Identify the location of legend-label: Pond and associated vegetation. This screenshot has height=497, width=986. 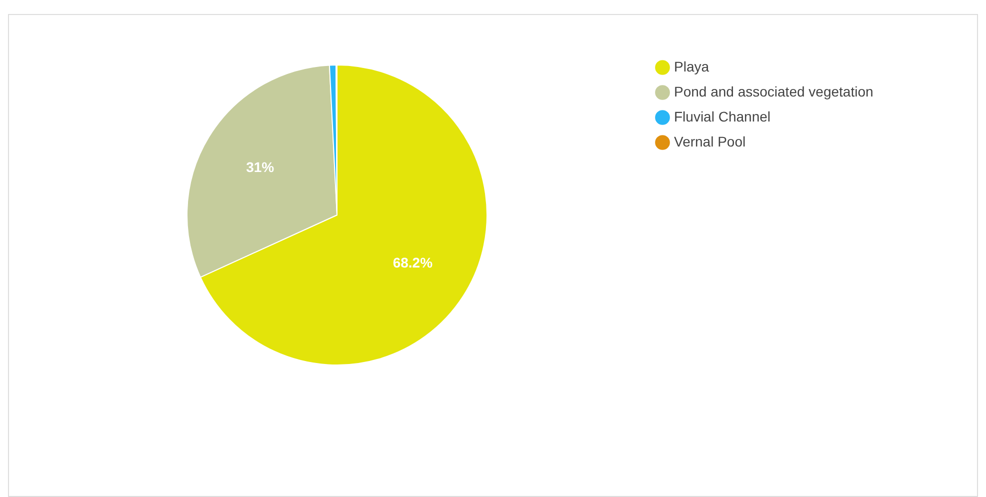
(774, 92).